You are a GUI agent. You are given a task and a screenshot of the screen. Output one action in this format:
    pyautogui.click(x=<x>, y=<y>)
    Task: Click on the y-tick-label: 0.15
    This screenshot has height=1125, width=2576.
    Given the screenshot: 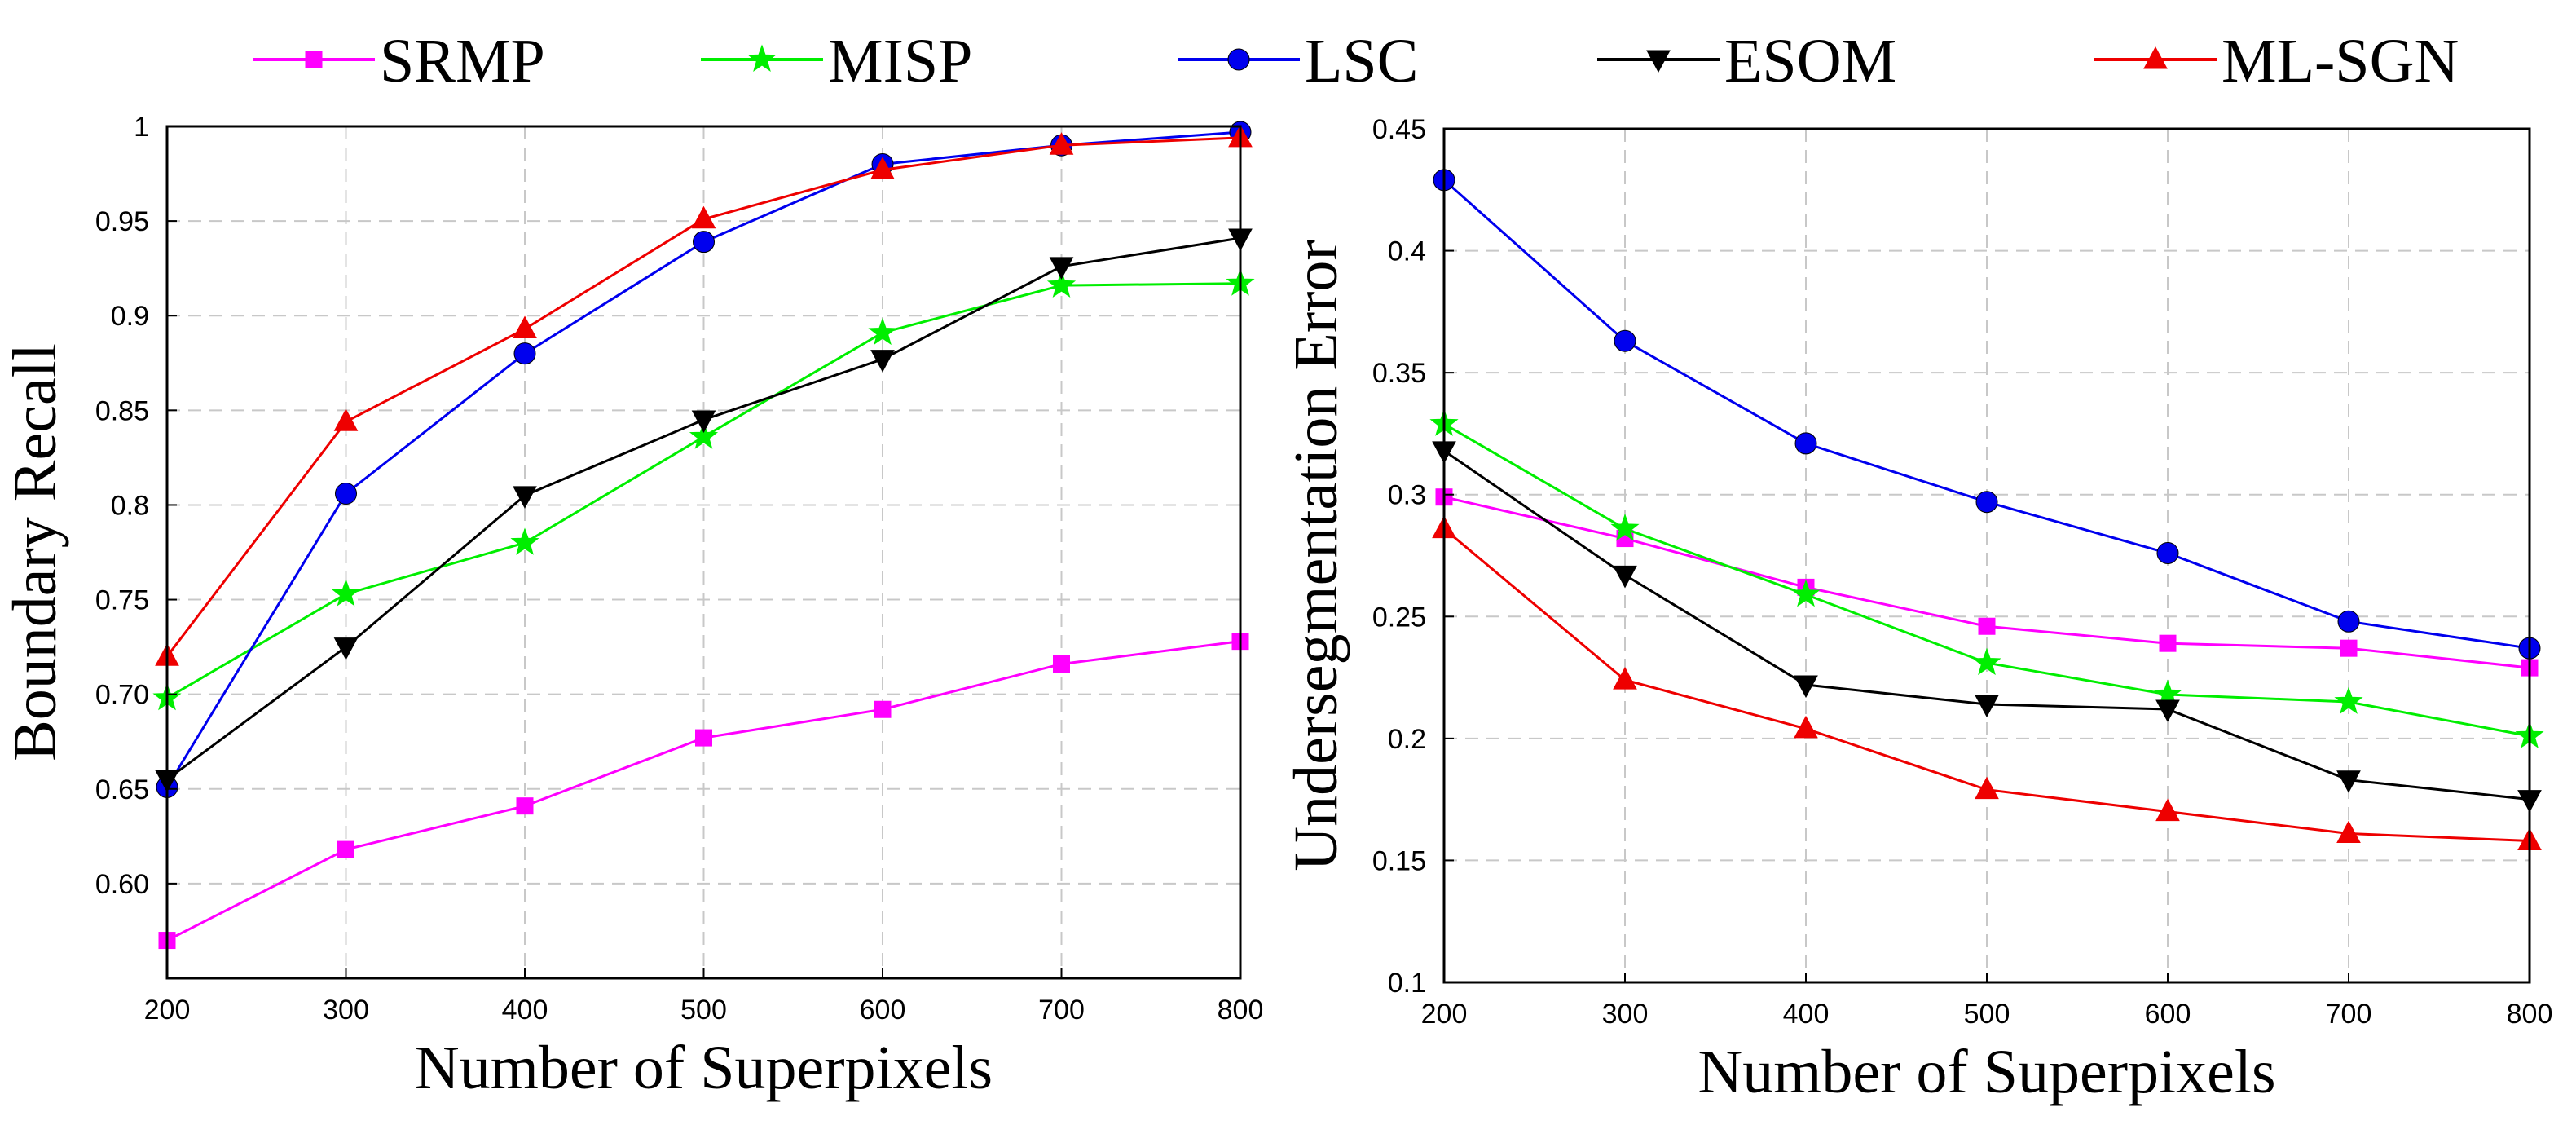 What is the action you would take?
    pyautogui.click(x=1399, y=860)
    